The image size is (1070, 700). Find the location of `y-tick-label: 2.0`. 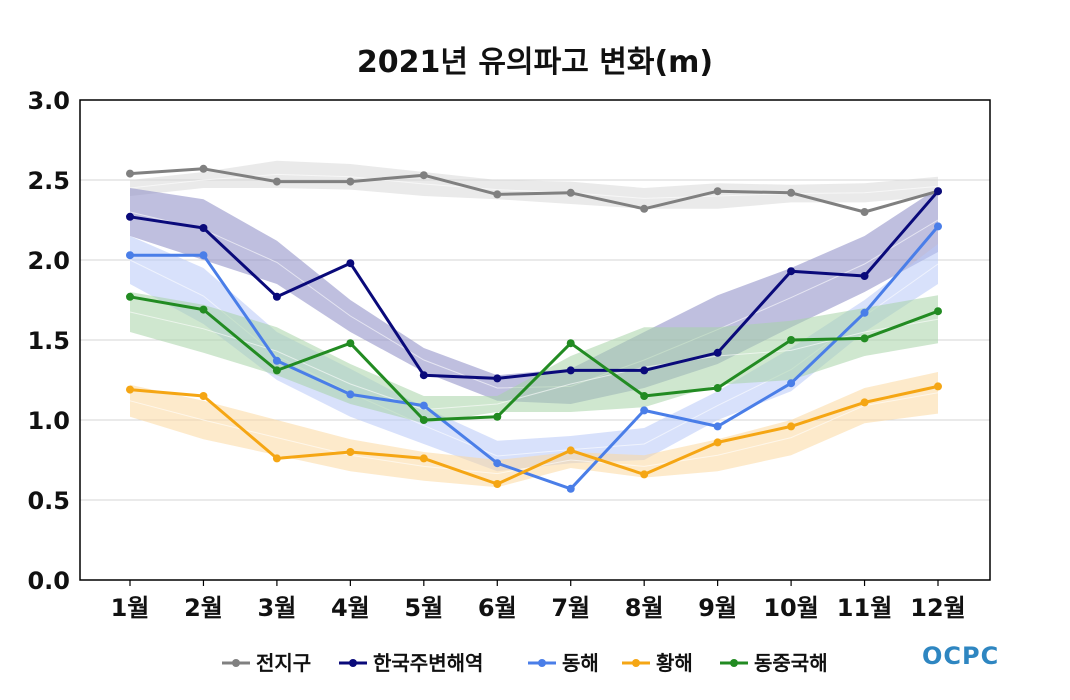

y-tick-label: 2.0 is located at coordinates (48, 261).